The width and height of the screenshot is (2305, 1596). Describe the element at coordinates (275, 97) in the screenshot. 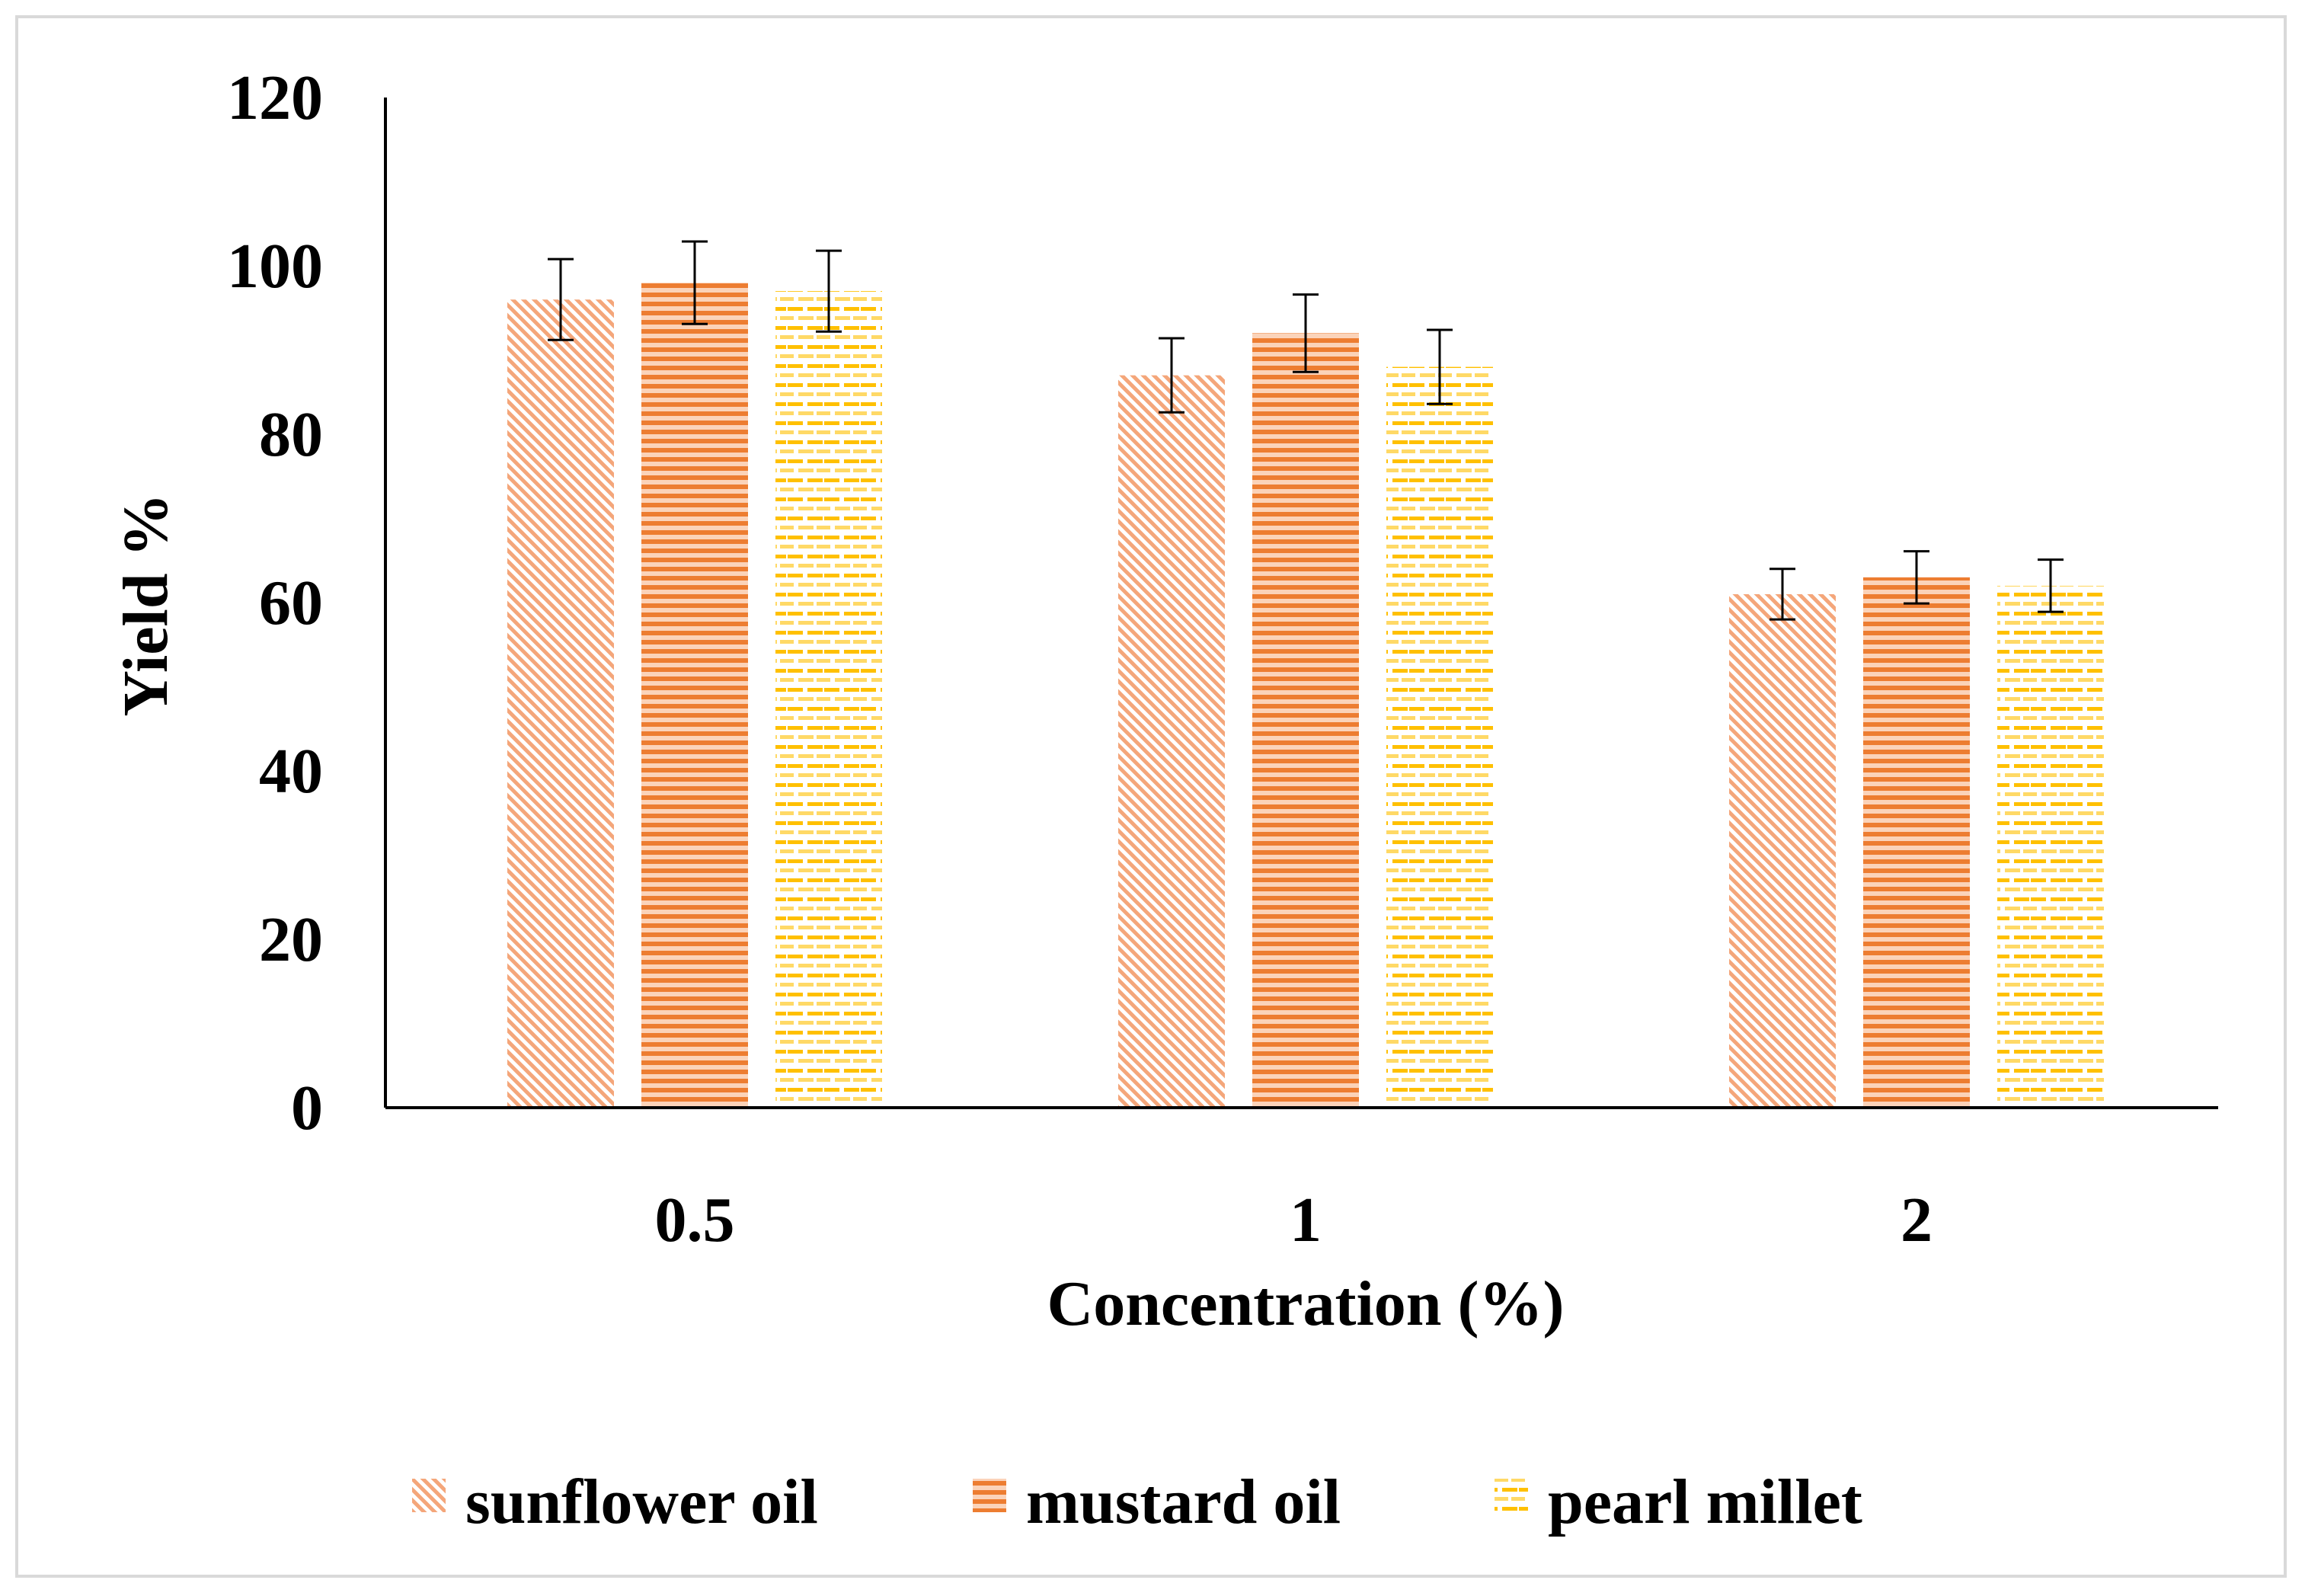

I see `y-tick-label: 120` at that location.